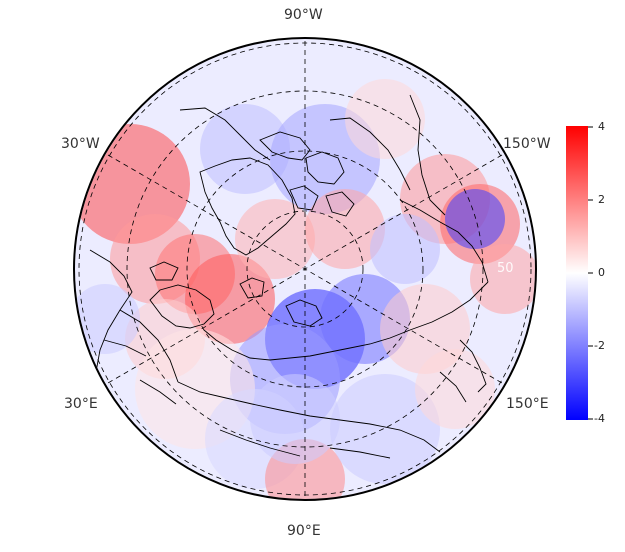 The image size is (625, 552). I want to click on colorbar-tick-label: -2, so click(599, 345).